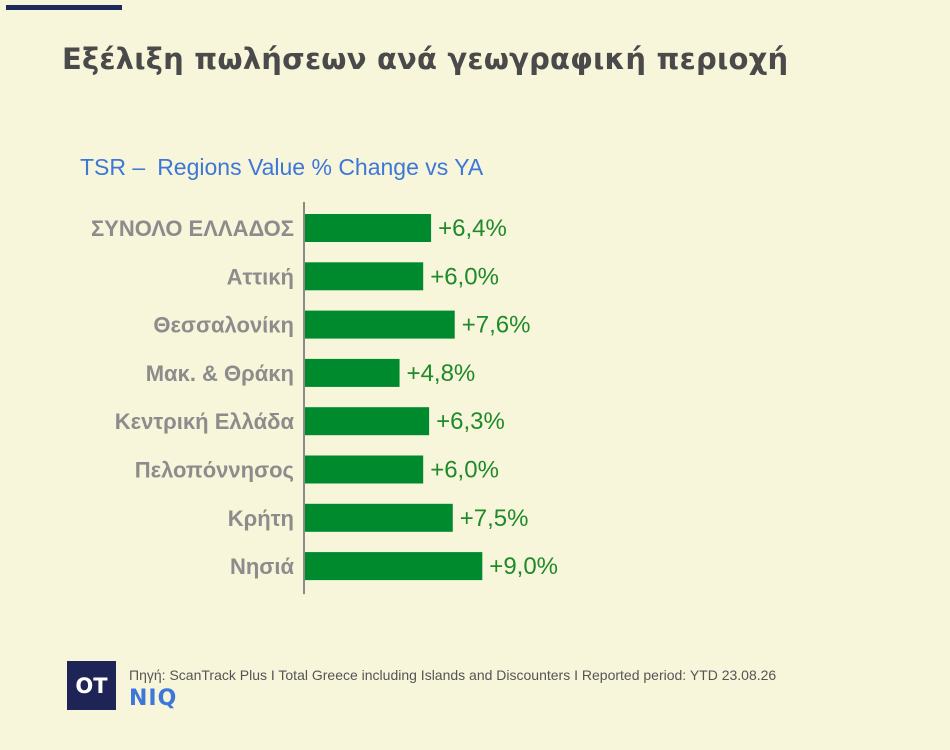 This screenshot has height=750, width=950. I want to click on top-accent-rule, so click(64, 7).